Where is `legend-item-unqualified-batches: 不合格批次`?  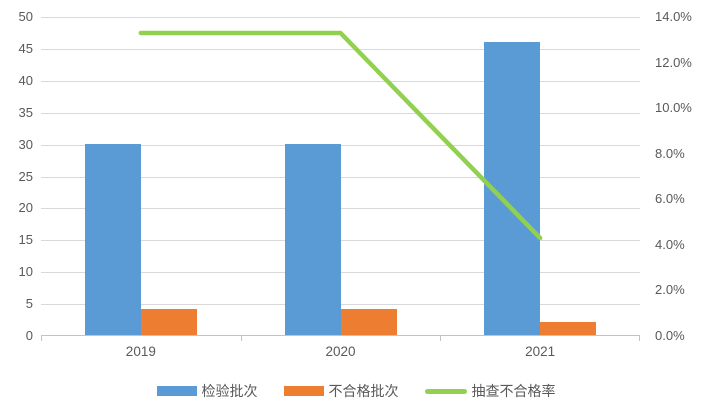
legend-item-unqualified-batches: 不合格批次 is located at coordinates (341, 391).